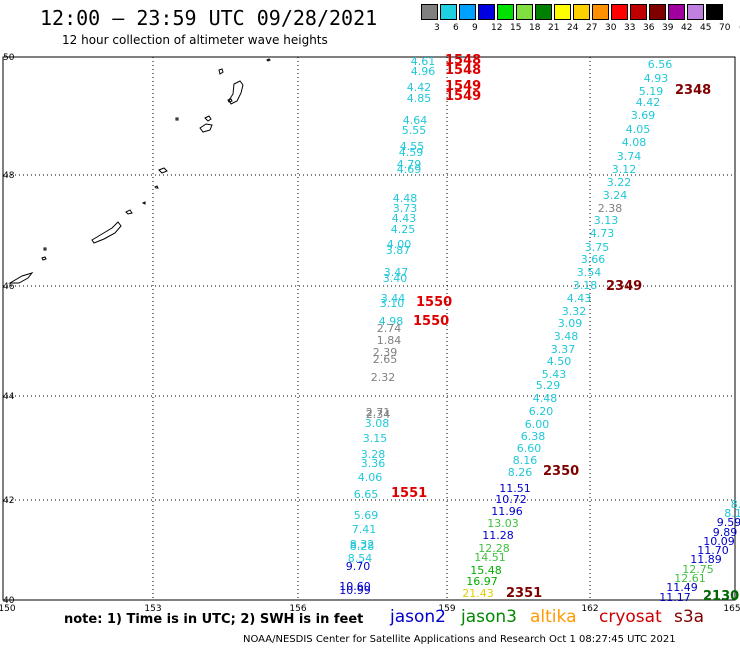 The height and width of the screenshot is (650, 740). What do you see at coordinates (515, 488) in the screenshot?
I see `wave-height-value: 11.51` at bounding box center [515, 488].